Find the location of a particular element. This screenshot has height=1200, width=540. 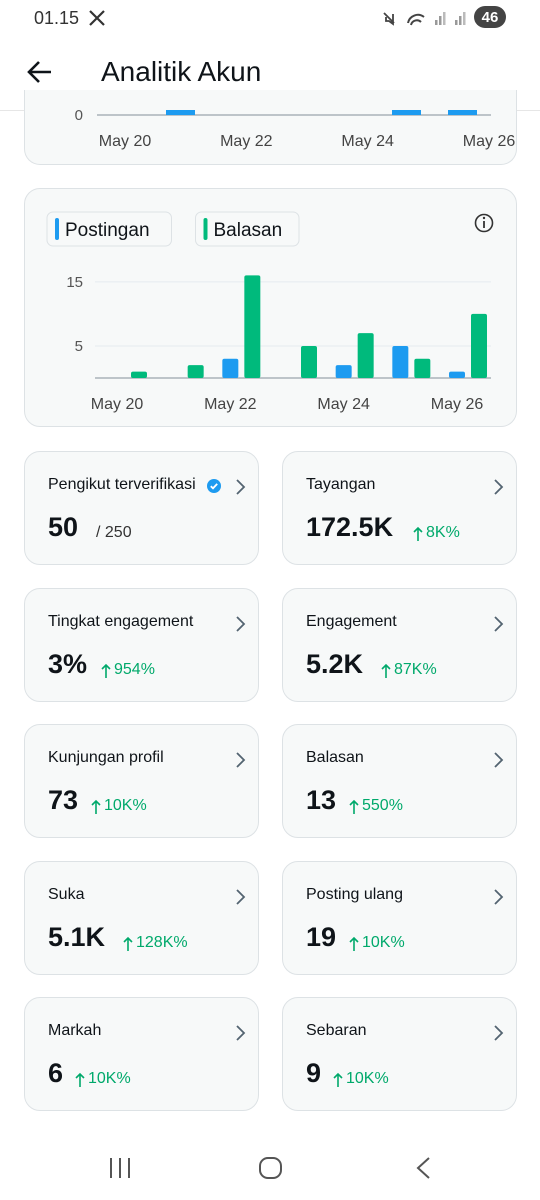

back-nav-button is located at coordinates (423, 1168).